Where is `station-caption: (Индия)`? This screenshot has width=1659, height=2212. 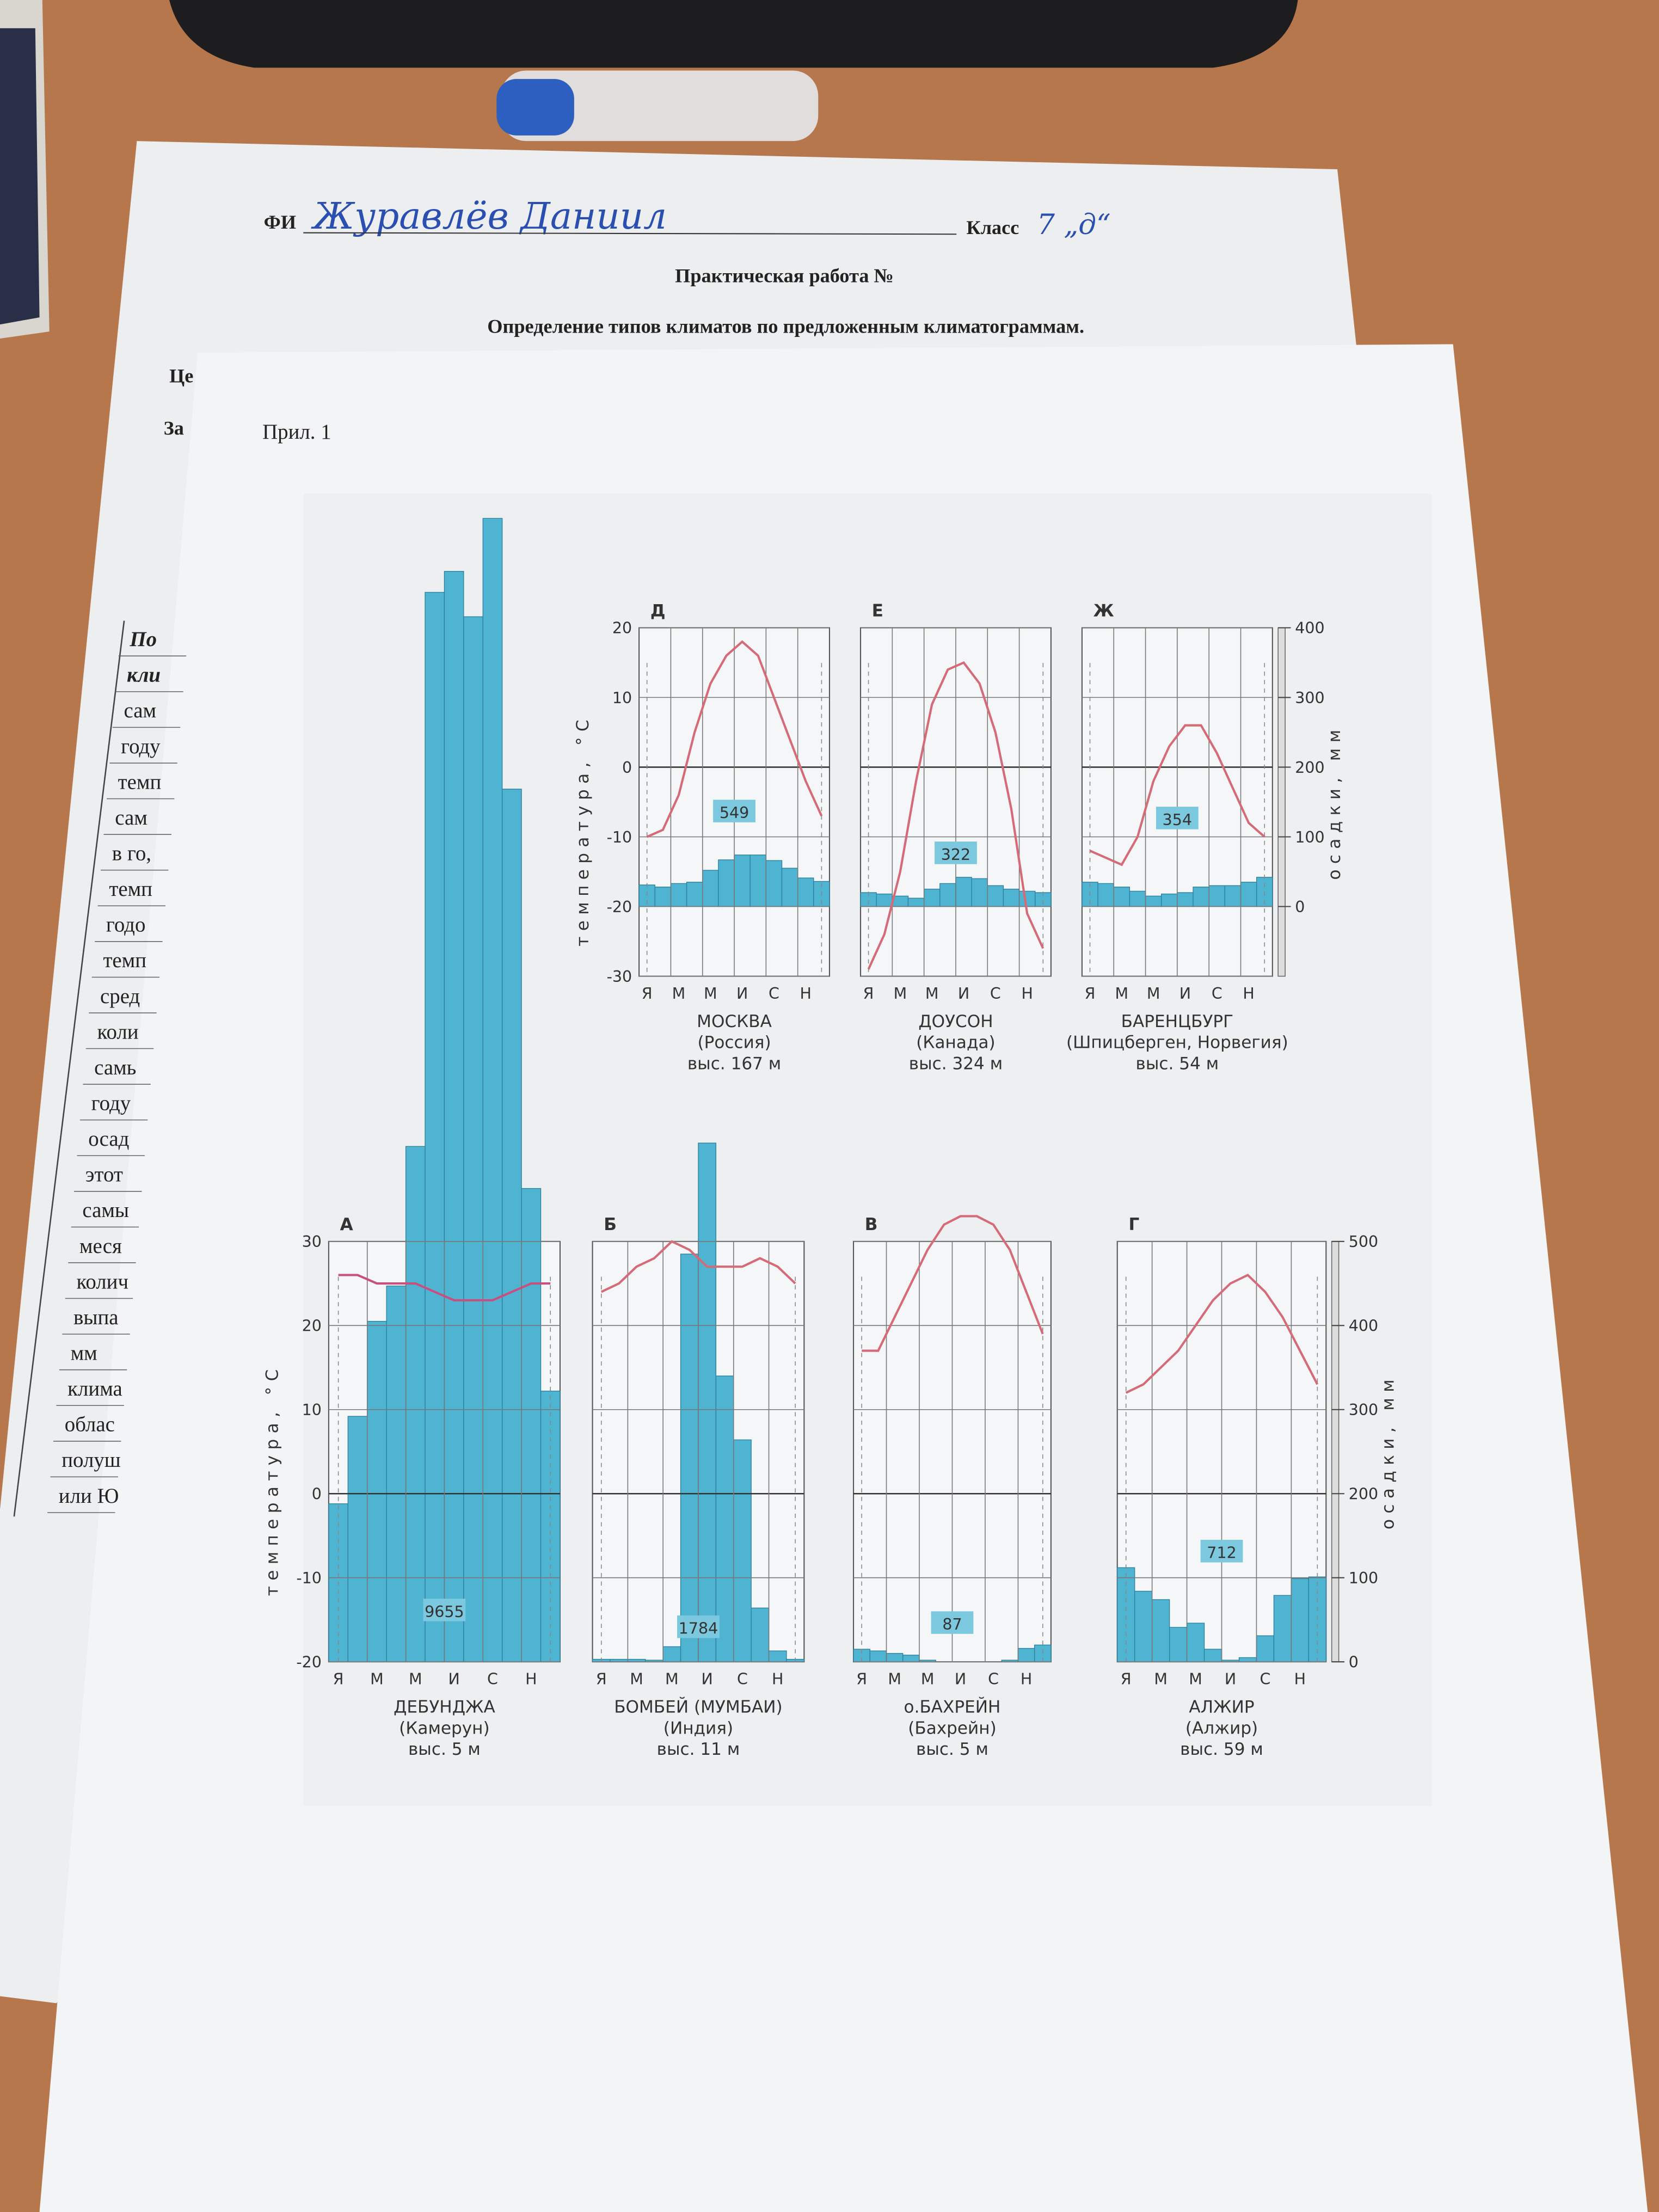 station-caption: (Индия) is located at coordinates (698, 1728).